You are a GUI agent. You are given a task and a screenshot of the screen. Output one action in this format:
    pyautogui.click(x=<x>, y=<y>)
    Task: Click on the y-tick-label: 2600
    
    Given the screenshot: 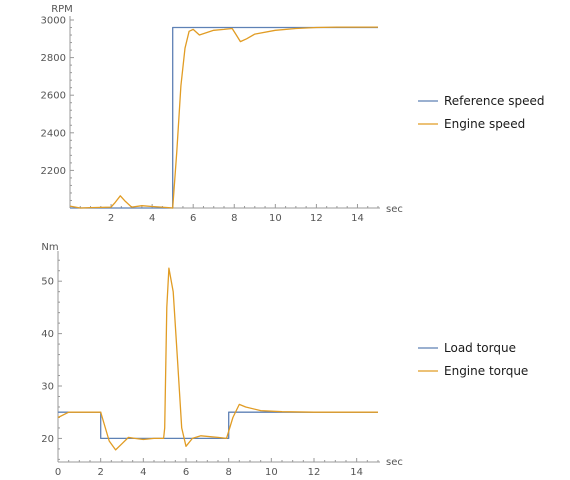 What is the action you would take?
    pyautogui.click(x=53, y=96)
    